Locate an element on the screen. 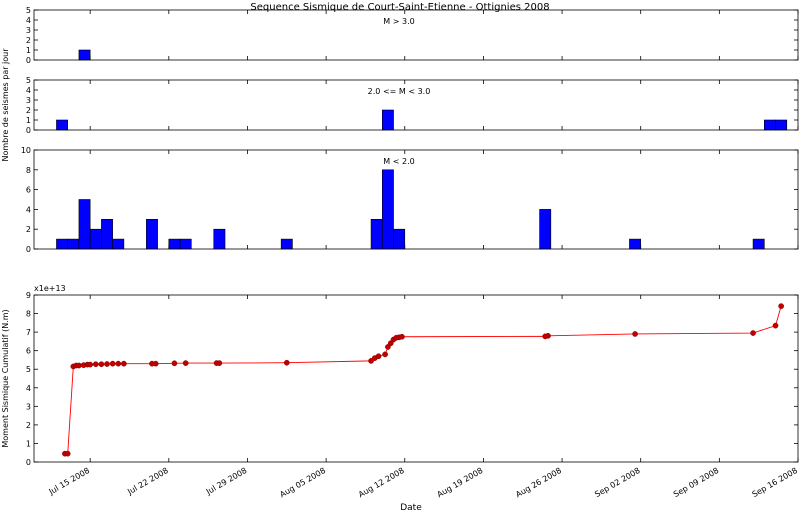 The height and width of the screenshot is (512, 800). y-scale-label: x1e+13 is located at coordinates (50, 288).